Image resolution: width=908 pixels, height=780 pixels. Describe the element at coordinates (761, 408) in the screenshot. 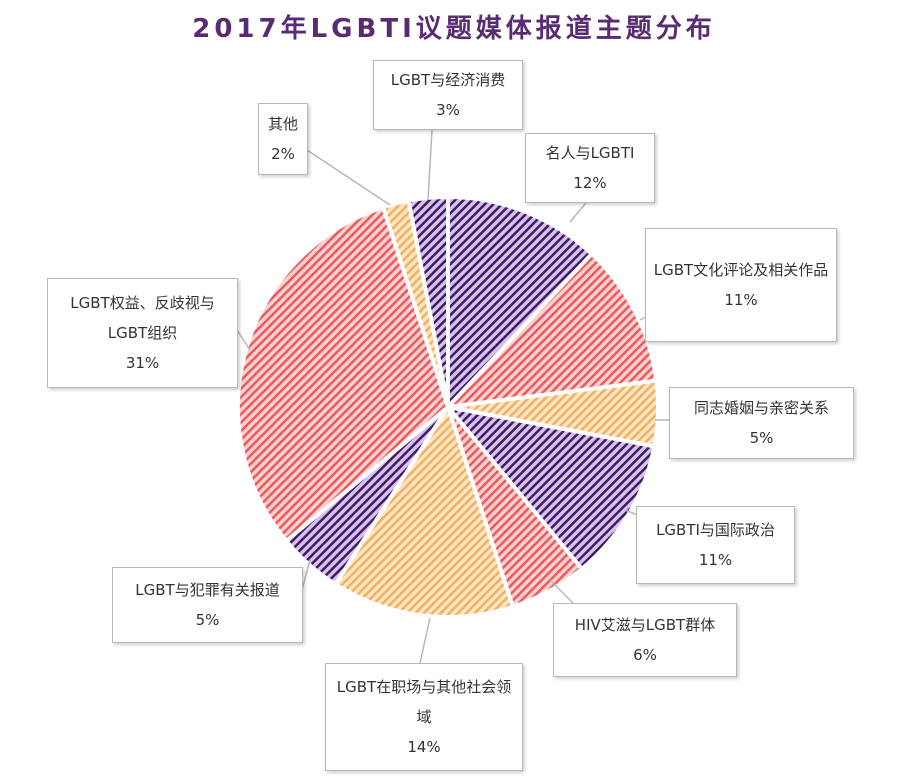

I see `slice-label: 同志婚姻与亲密关系` at that location.